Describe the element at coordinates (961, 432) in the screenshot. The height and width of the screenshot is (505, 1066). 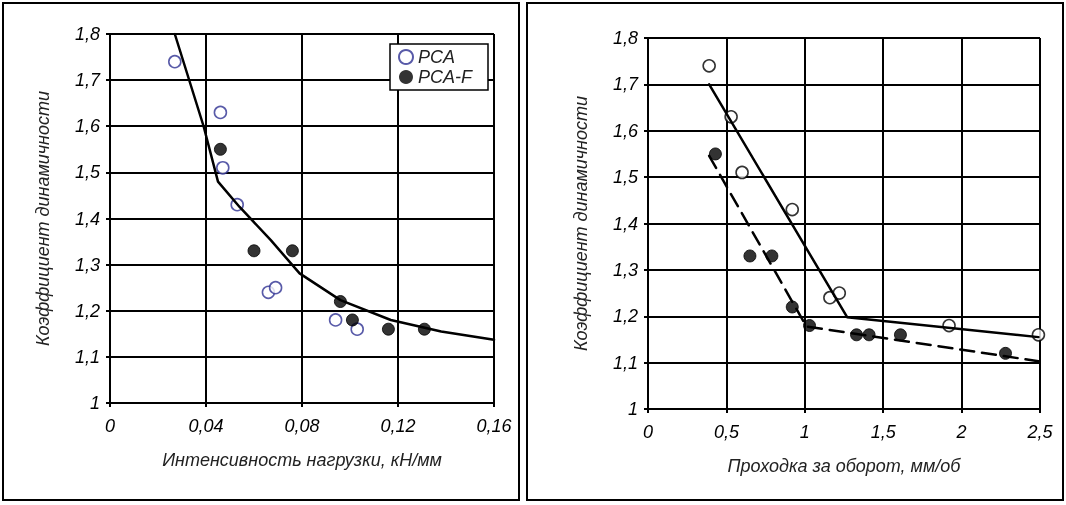
I see `x-tick-label: 2` at that location.